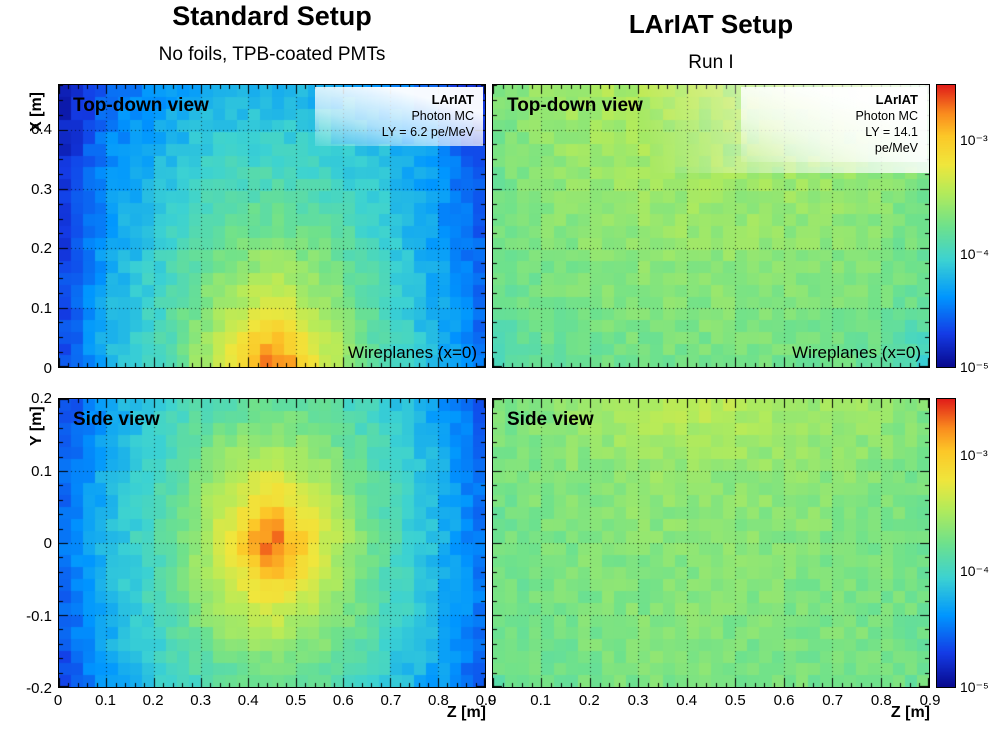 Image resolution: width=1001 pixels, height=740 pixels. What do you see at coordinates (41, 129) in the screenshot?
I see `y-tick-label: 0.4` at bounding box center [41, 129].